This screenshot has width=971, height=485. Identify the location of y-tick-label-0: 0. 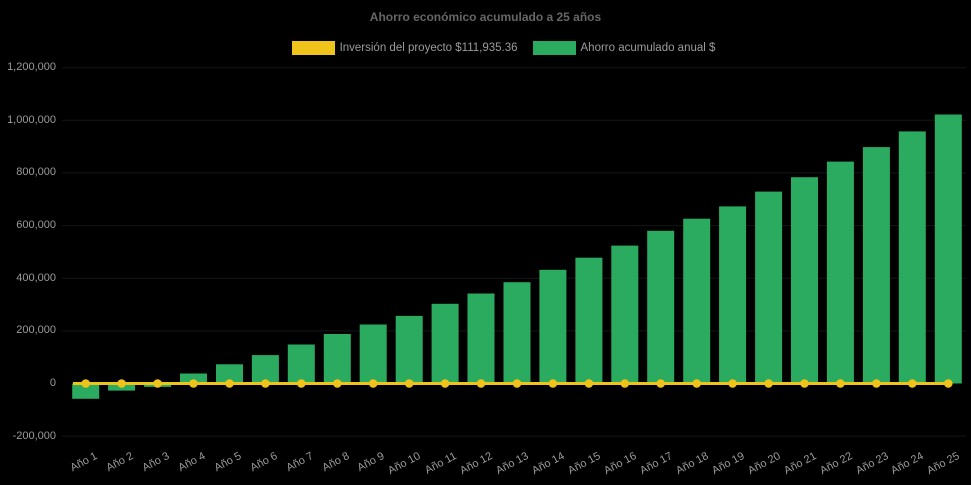
(52, 383).